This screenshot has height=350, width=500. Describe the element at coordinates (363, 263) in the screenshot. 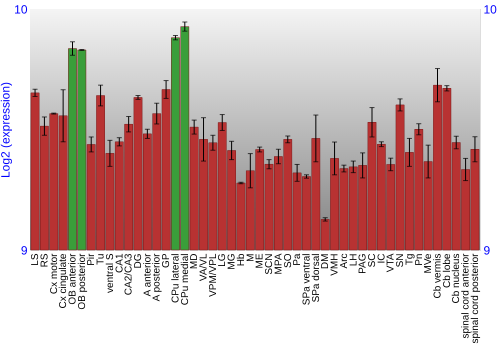

I see `x-tick-label: PAG` at that location.